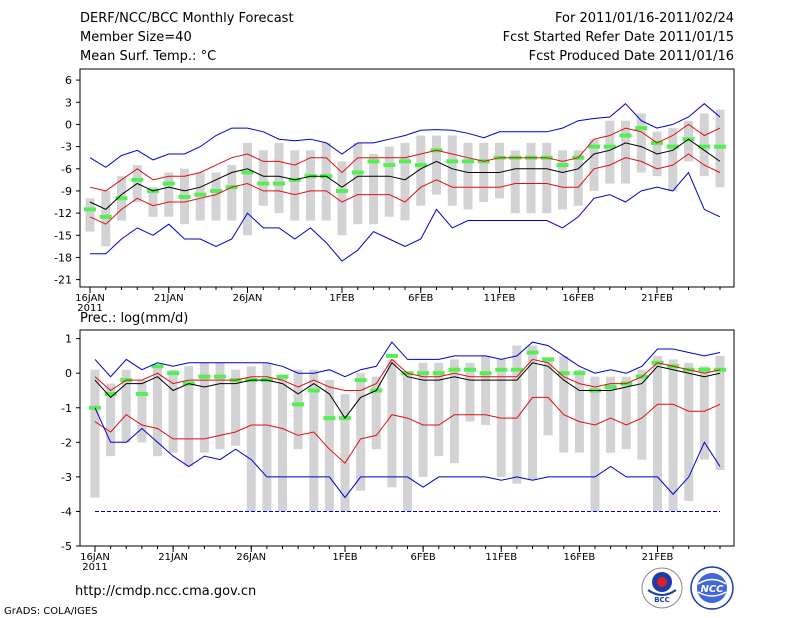  Describe the element at coordinates (580, 557) in the screenshot. I see `prec-xtick-label: 16FEB` at that location.